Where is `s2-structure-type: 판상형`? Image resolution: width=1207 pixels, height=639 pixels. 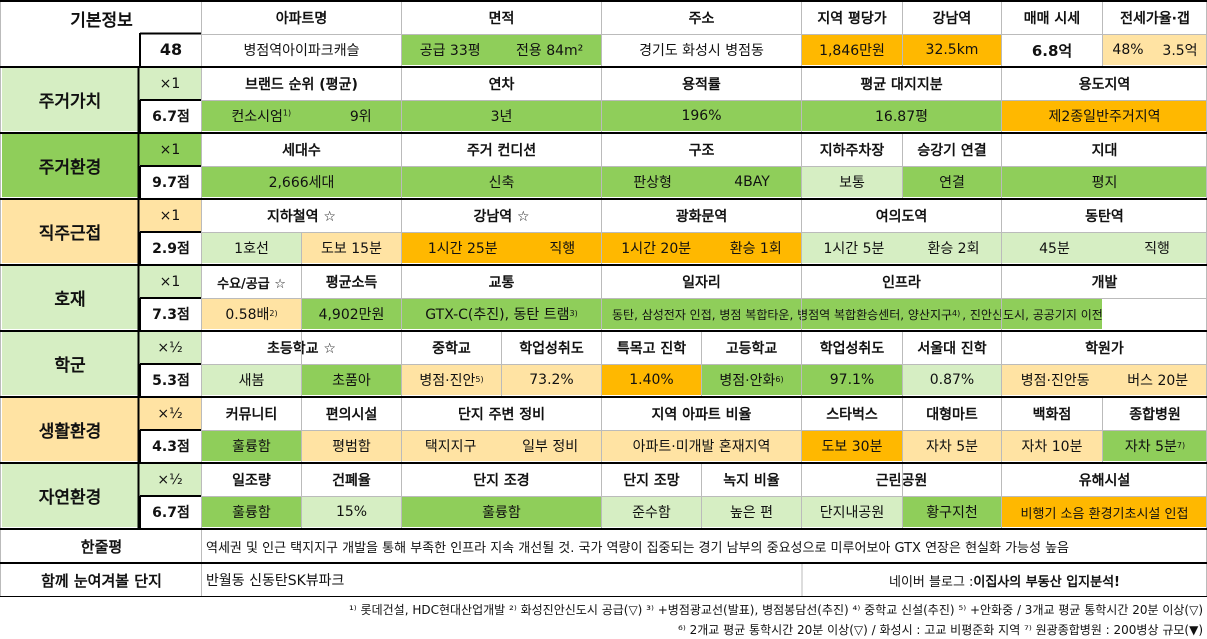
s2-structure-type: 판상형 is located at coordinates (652, 183).